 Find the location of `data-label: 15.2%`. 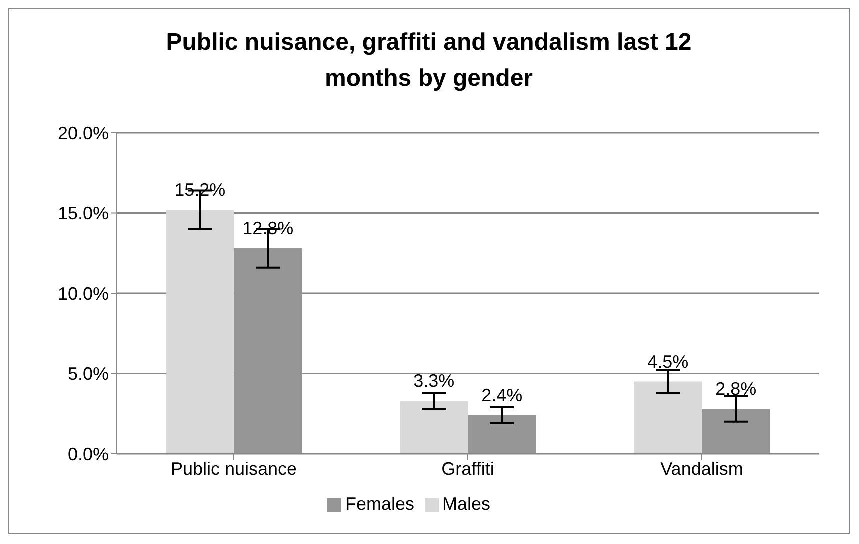

data-label: 15.2% is located at coordinates (200, 190).